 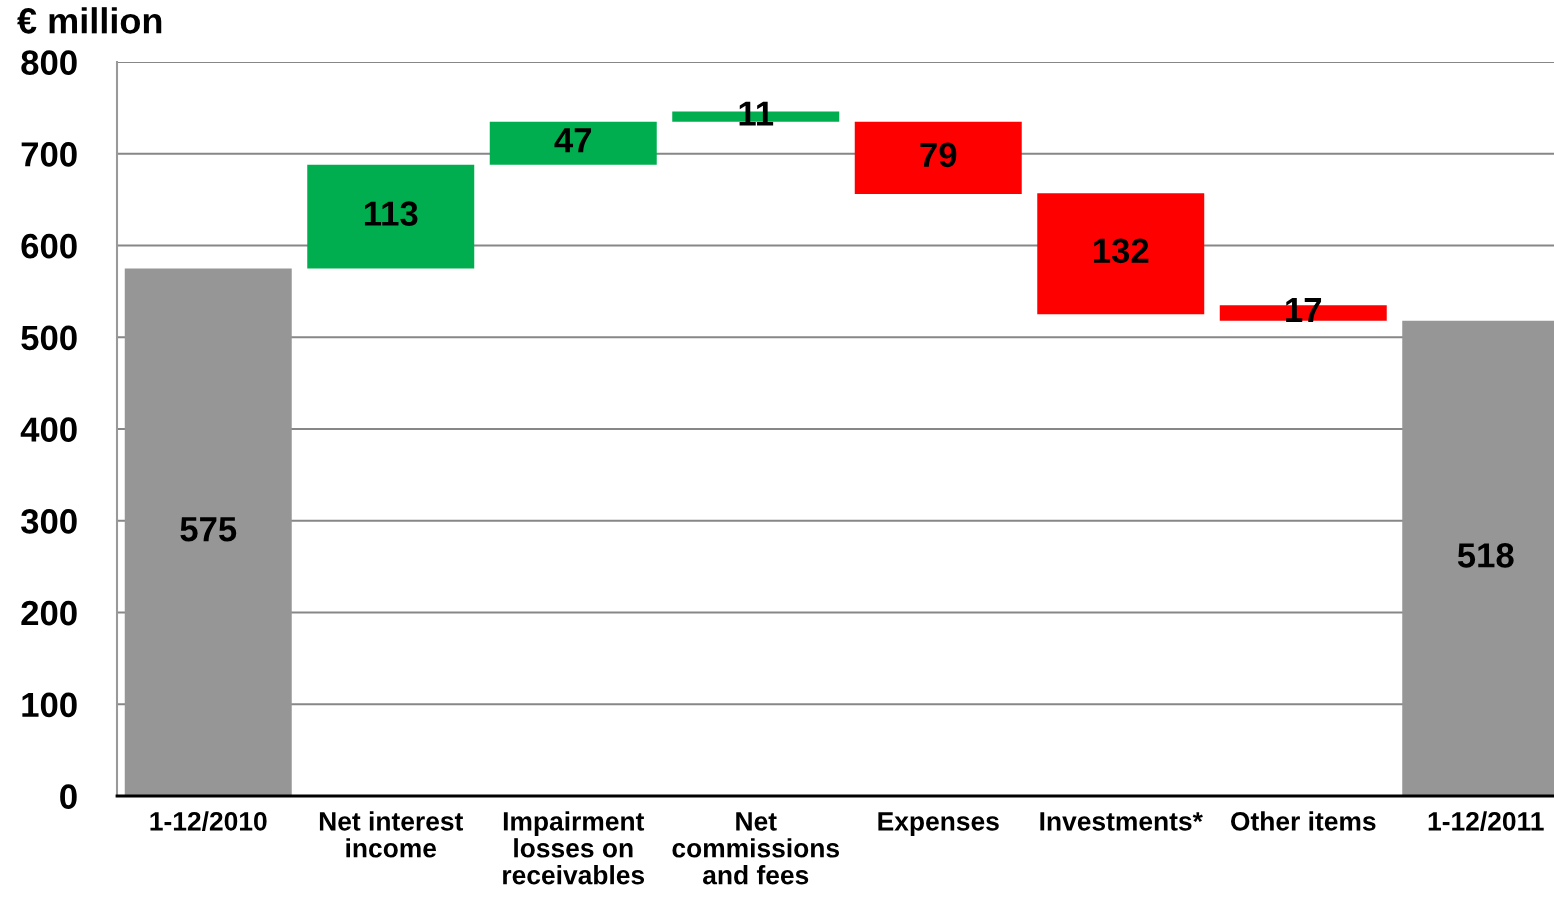 What do you see at coordinates (89, 20) in the screenshot?
I see `y-axis-title: € million` at bounding box center [89, 20].